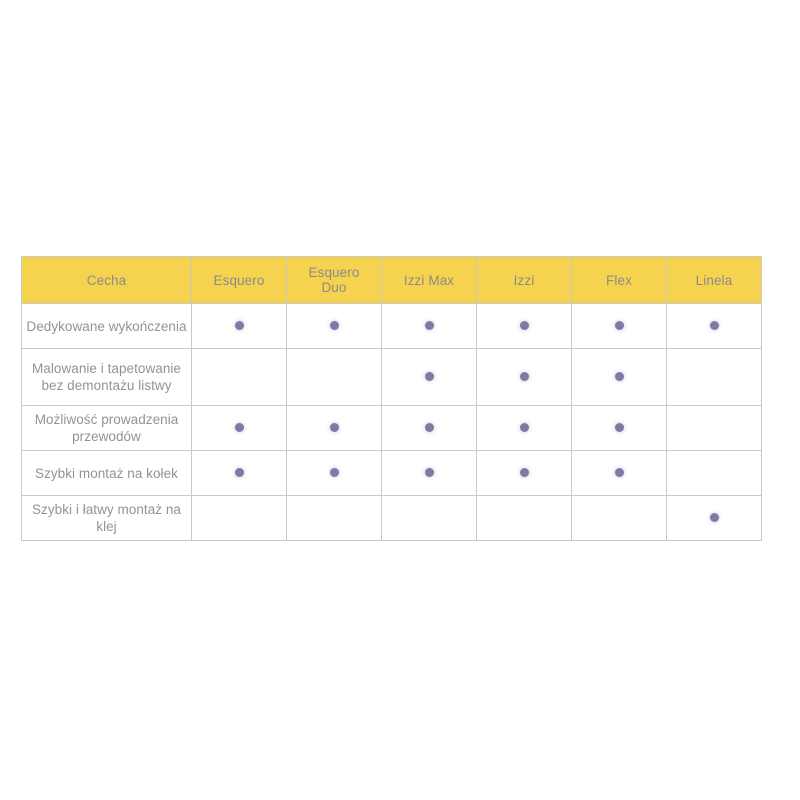 This screenshot has width=800, height=800. I want to click on table-row: Szybki montaż na kołek, so click(391, 473).